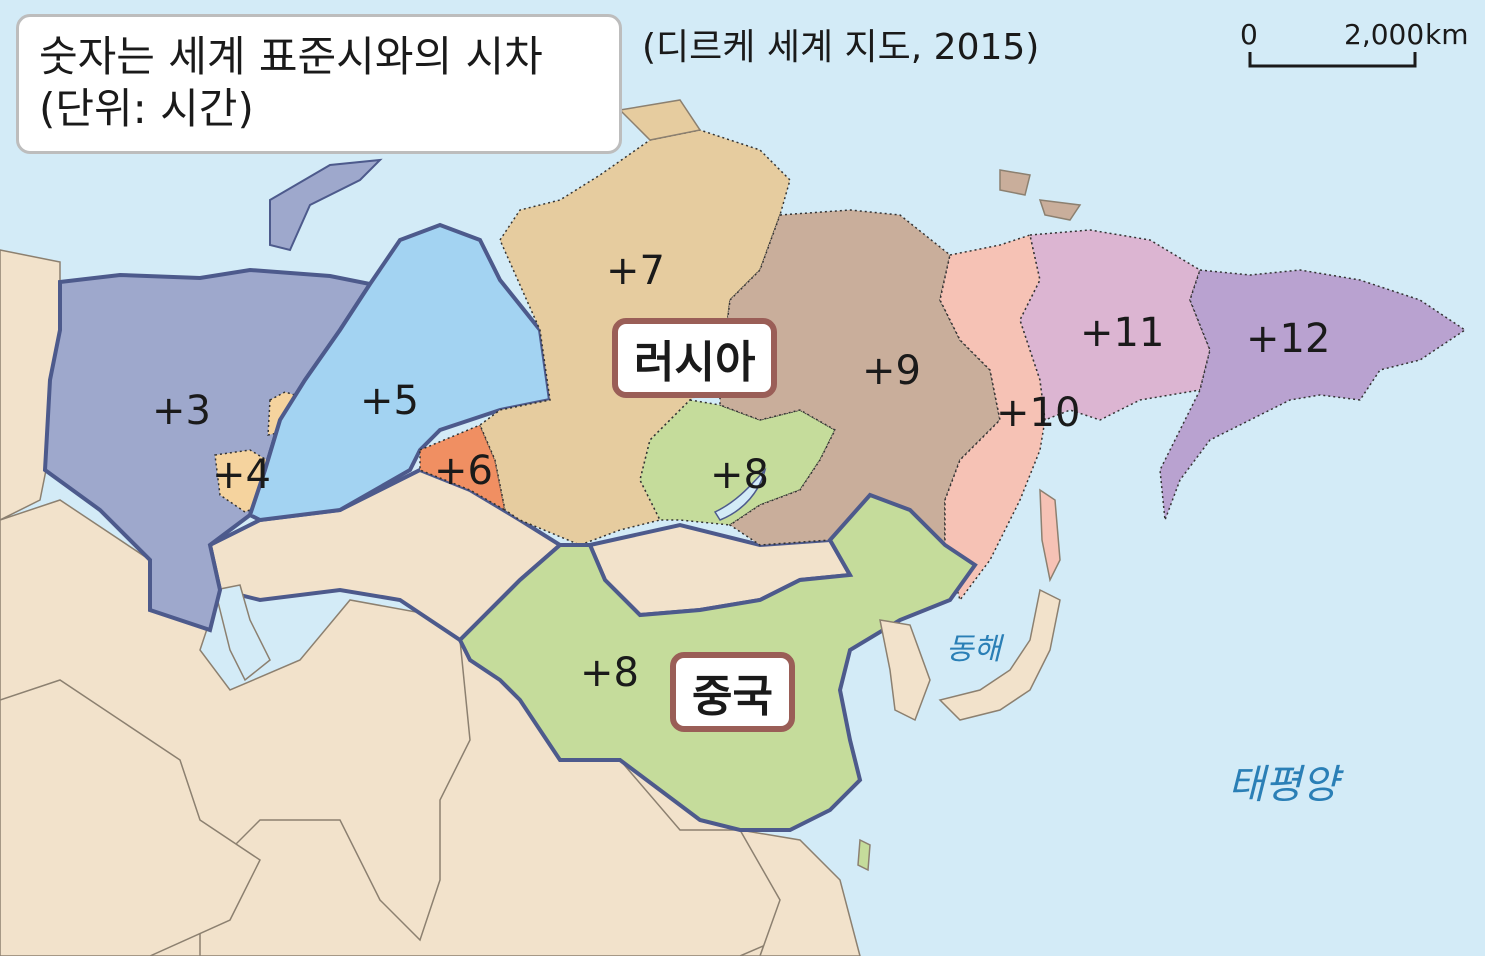 The width and height of the screenshot is (1485, 956). What do you see at coordinates (635, 271) in the screenshot?
I see `timezone-plus7: +7` at bounding box center [635, 271].